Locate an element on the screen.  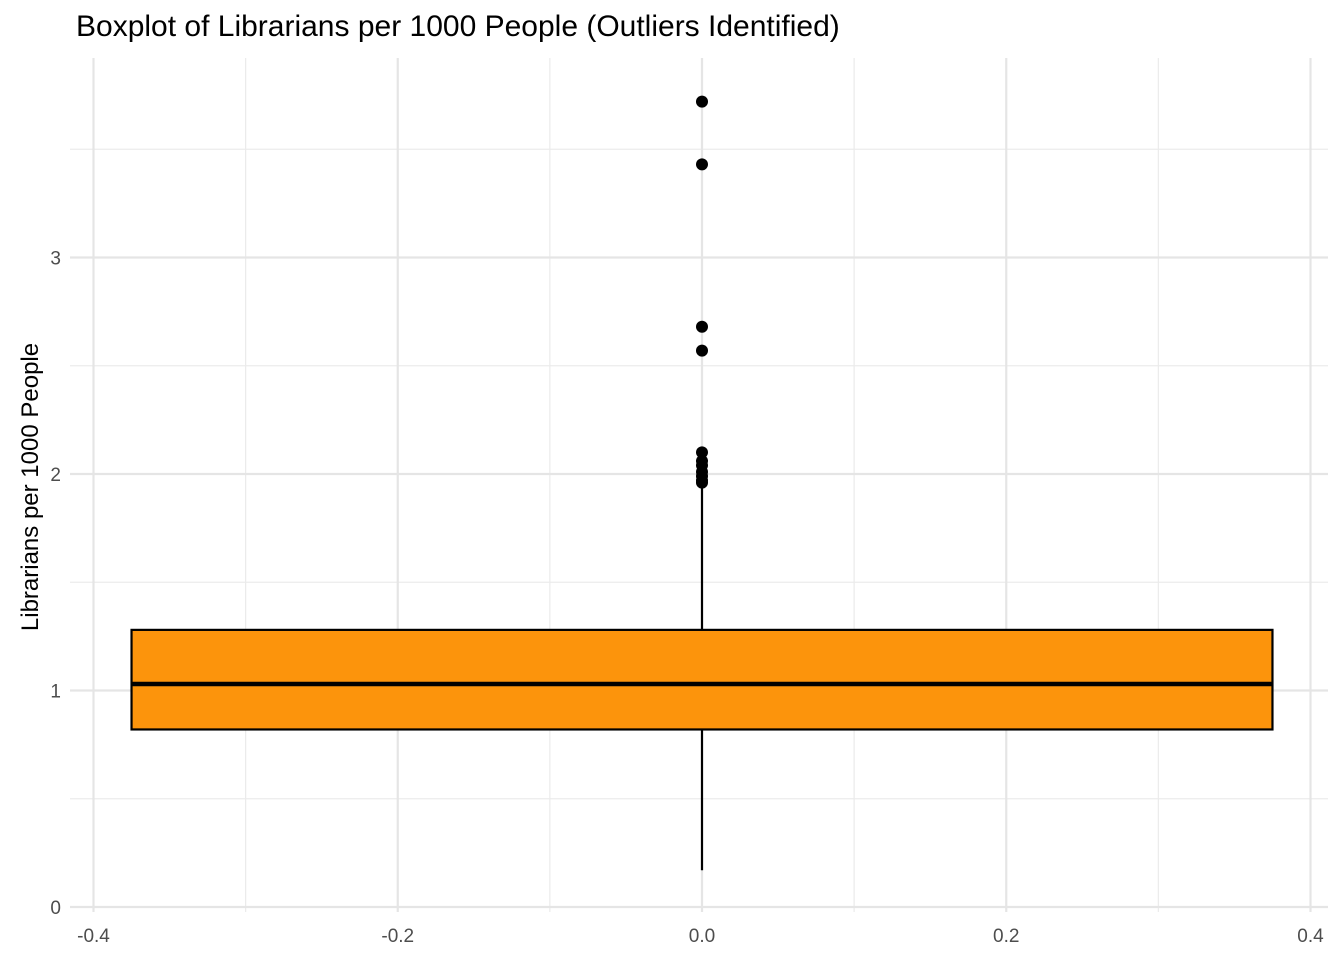
x-tick-label: -0.4 is located at coordinates (93, 936).